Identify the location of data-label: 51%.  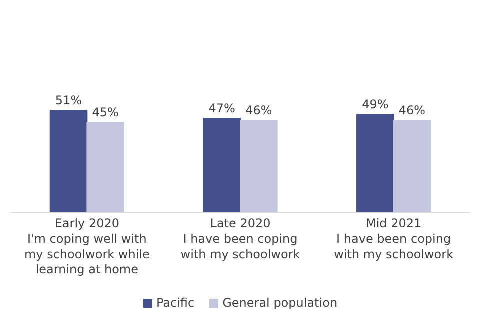
(68, 101).